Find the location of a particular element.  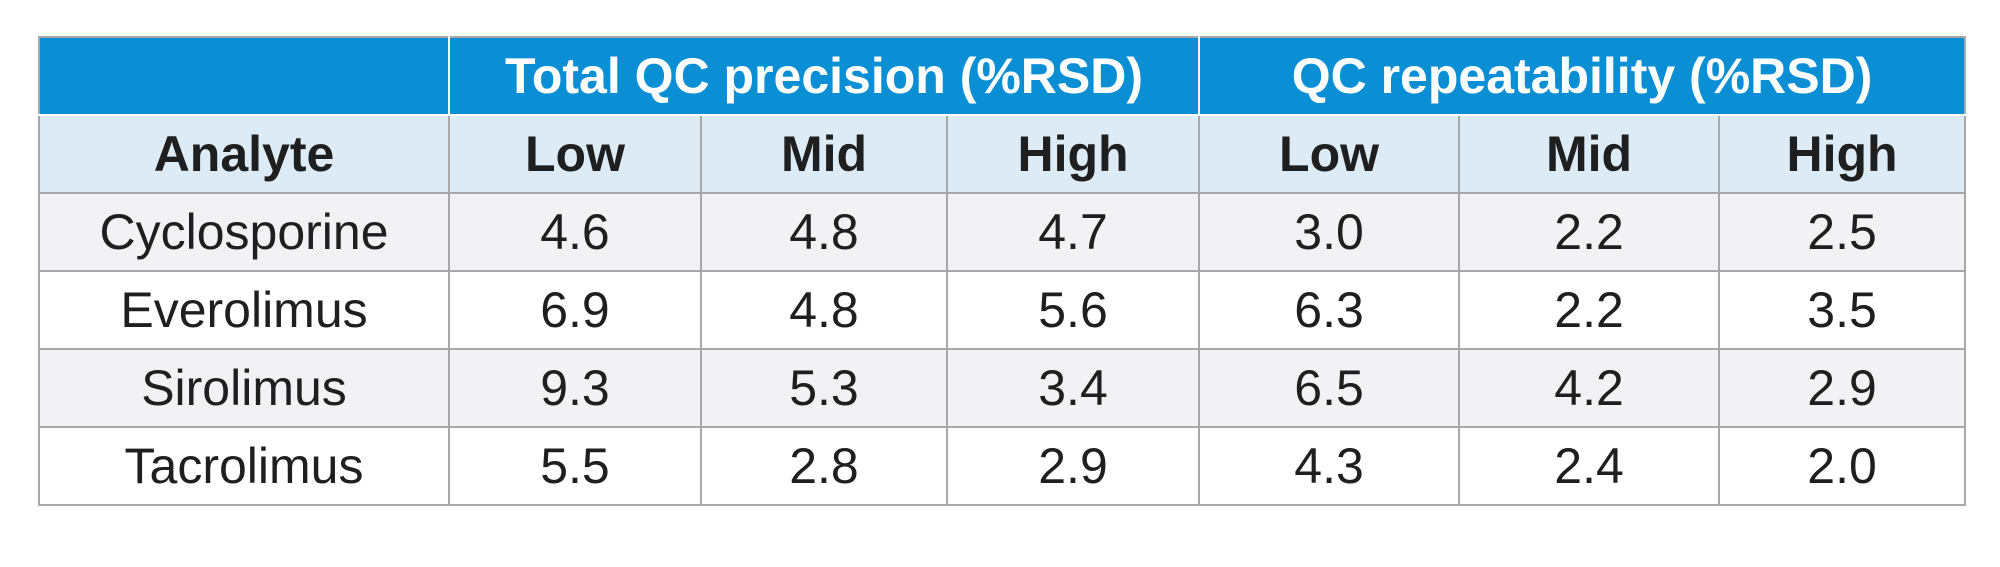

column-header-repeat-low: Low is located at coordinates (1329, 154).